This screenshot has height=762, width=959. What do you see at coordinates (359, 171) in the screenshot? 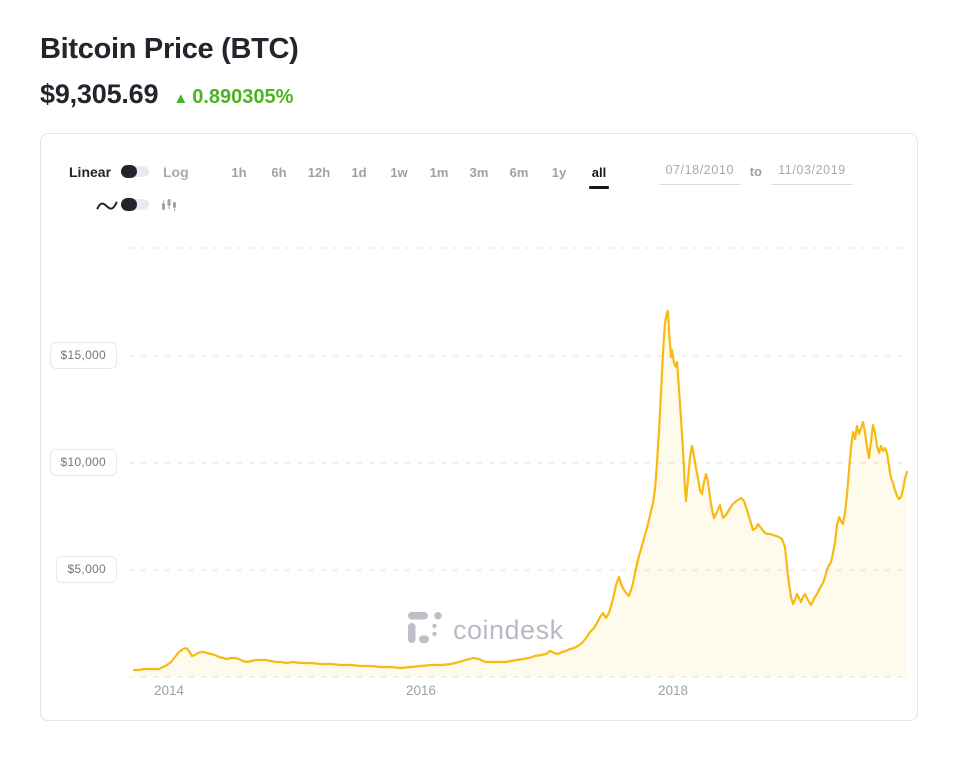
I see `range-button-1d: 1d` at bounding box center [359, 171].